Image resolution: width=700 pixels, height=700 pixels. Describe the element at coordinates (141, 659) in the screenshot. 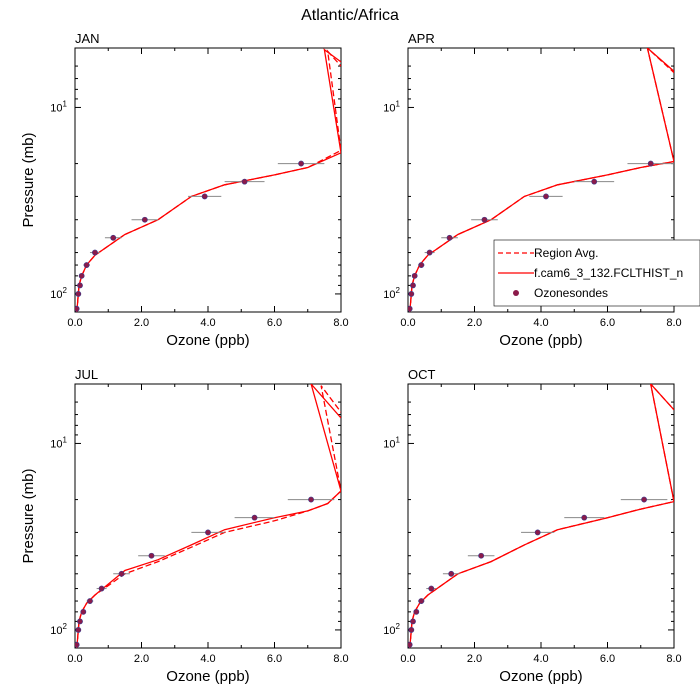

I see `x-tick-label-jul: 2.0` at that location.